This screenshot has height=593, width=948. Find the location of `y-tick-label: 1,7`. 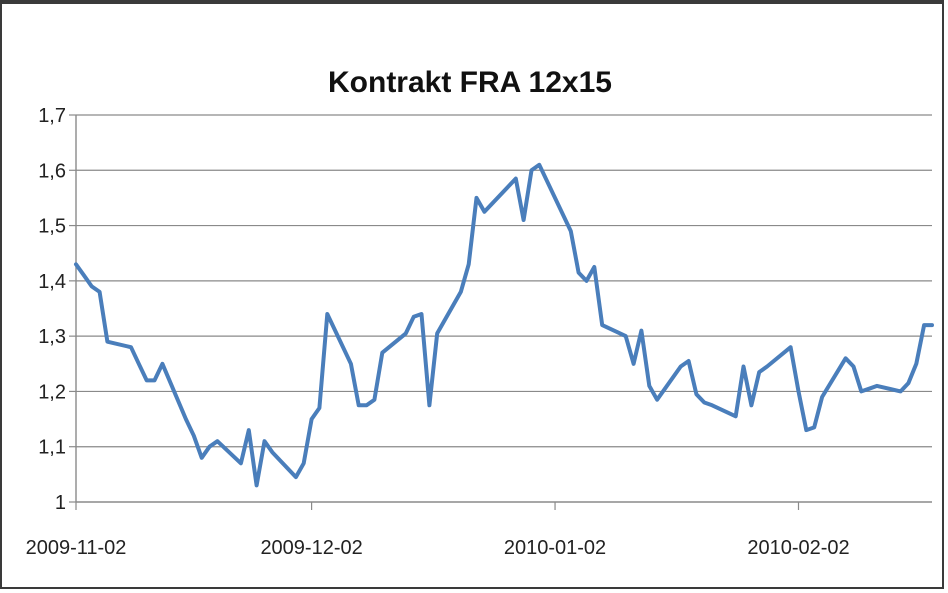

y-tick-label: 1,7 is located at coordinates (52, 116).